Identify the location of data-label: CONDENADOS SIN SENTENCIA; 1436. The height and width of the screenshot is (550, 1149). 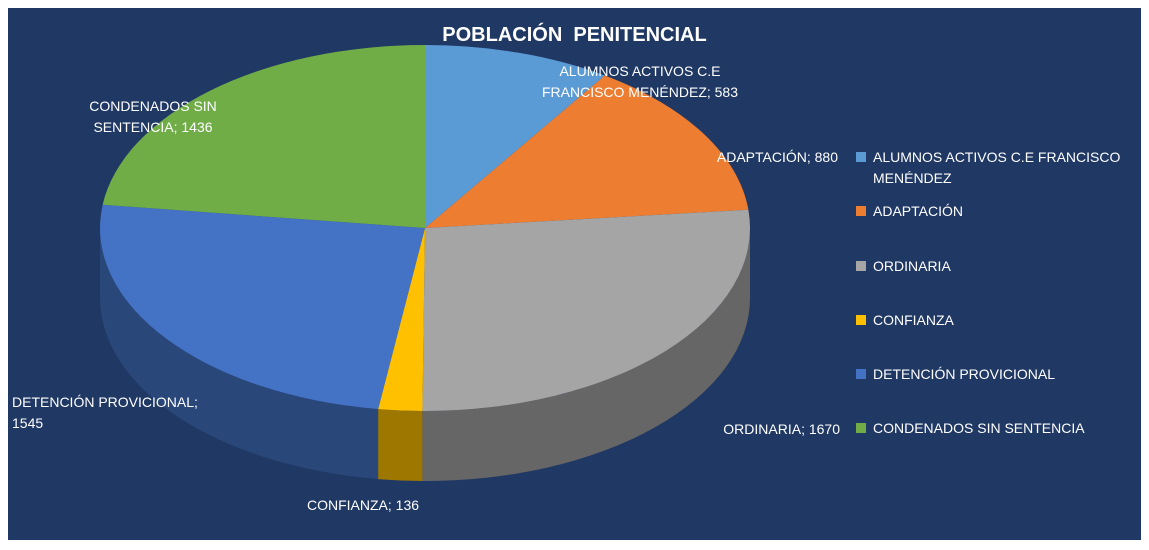
(153, 116).